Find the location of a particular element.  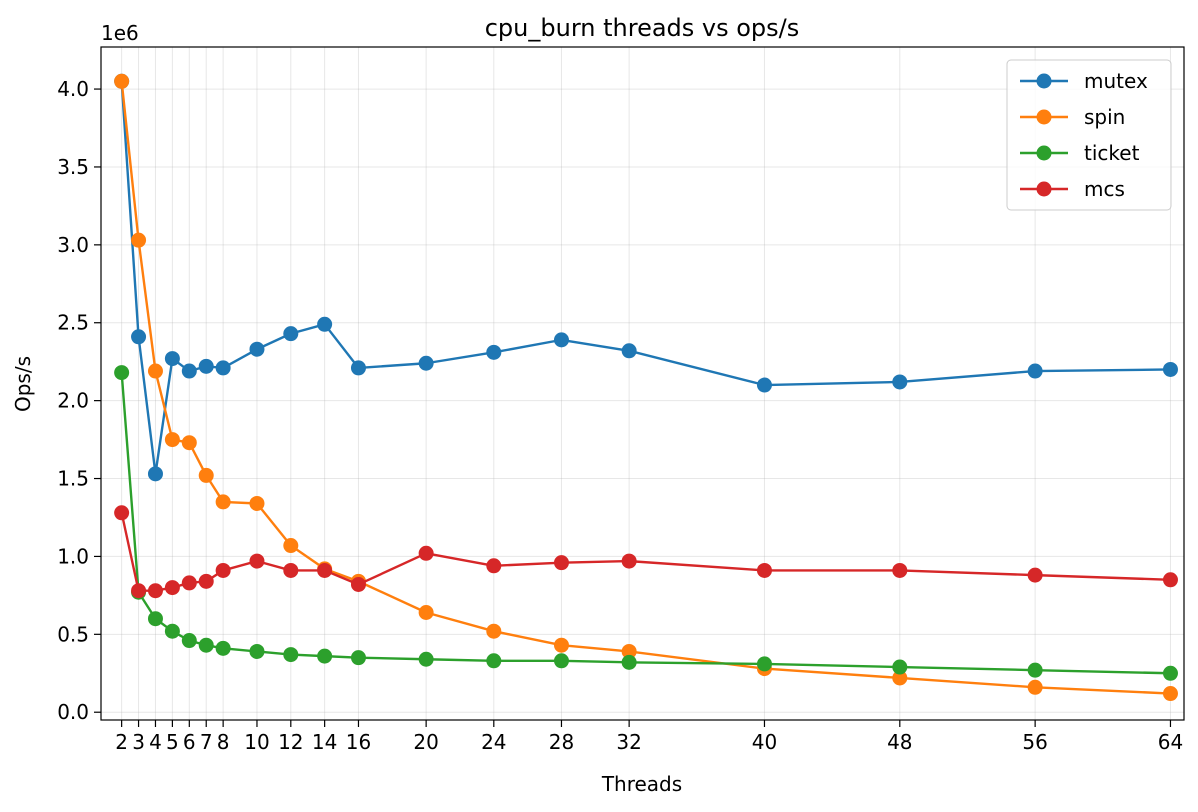

legend-item-spin: spin is located at coordinates (1072, 117).